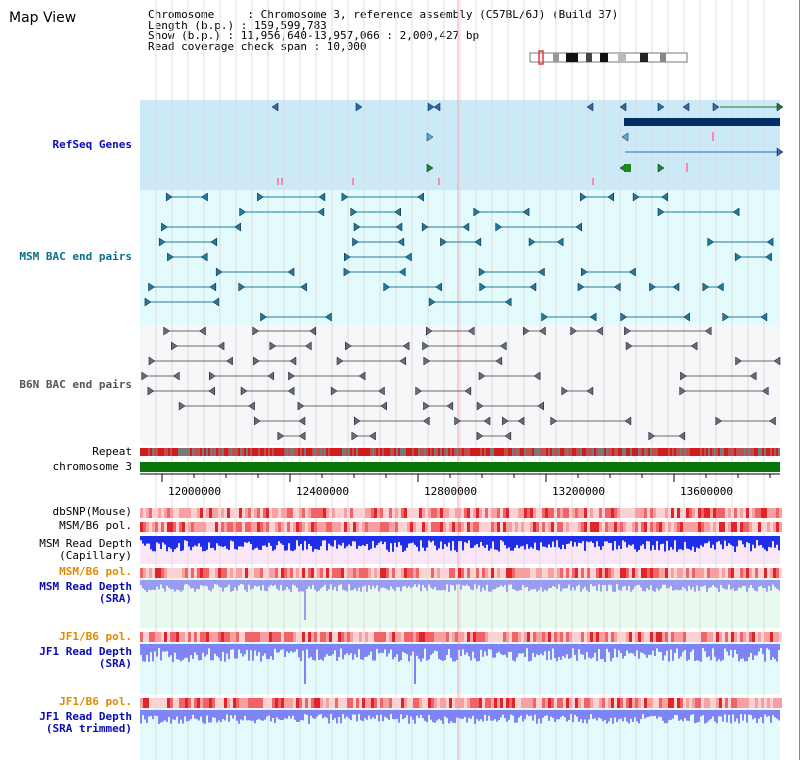 This screenshot has width=800, height=760. Describe the element at coordinates (92, 466) in the screenshot. I see `track-label-chromosome: chromosome 3` at that location.